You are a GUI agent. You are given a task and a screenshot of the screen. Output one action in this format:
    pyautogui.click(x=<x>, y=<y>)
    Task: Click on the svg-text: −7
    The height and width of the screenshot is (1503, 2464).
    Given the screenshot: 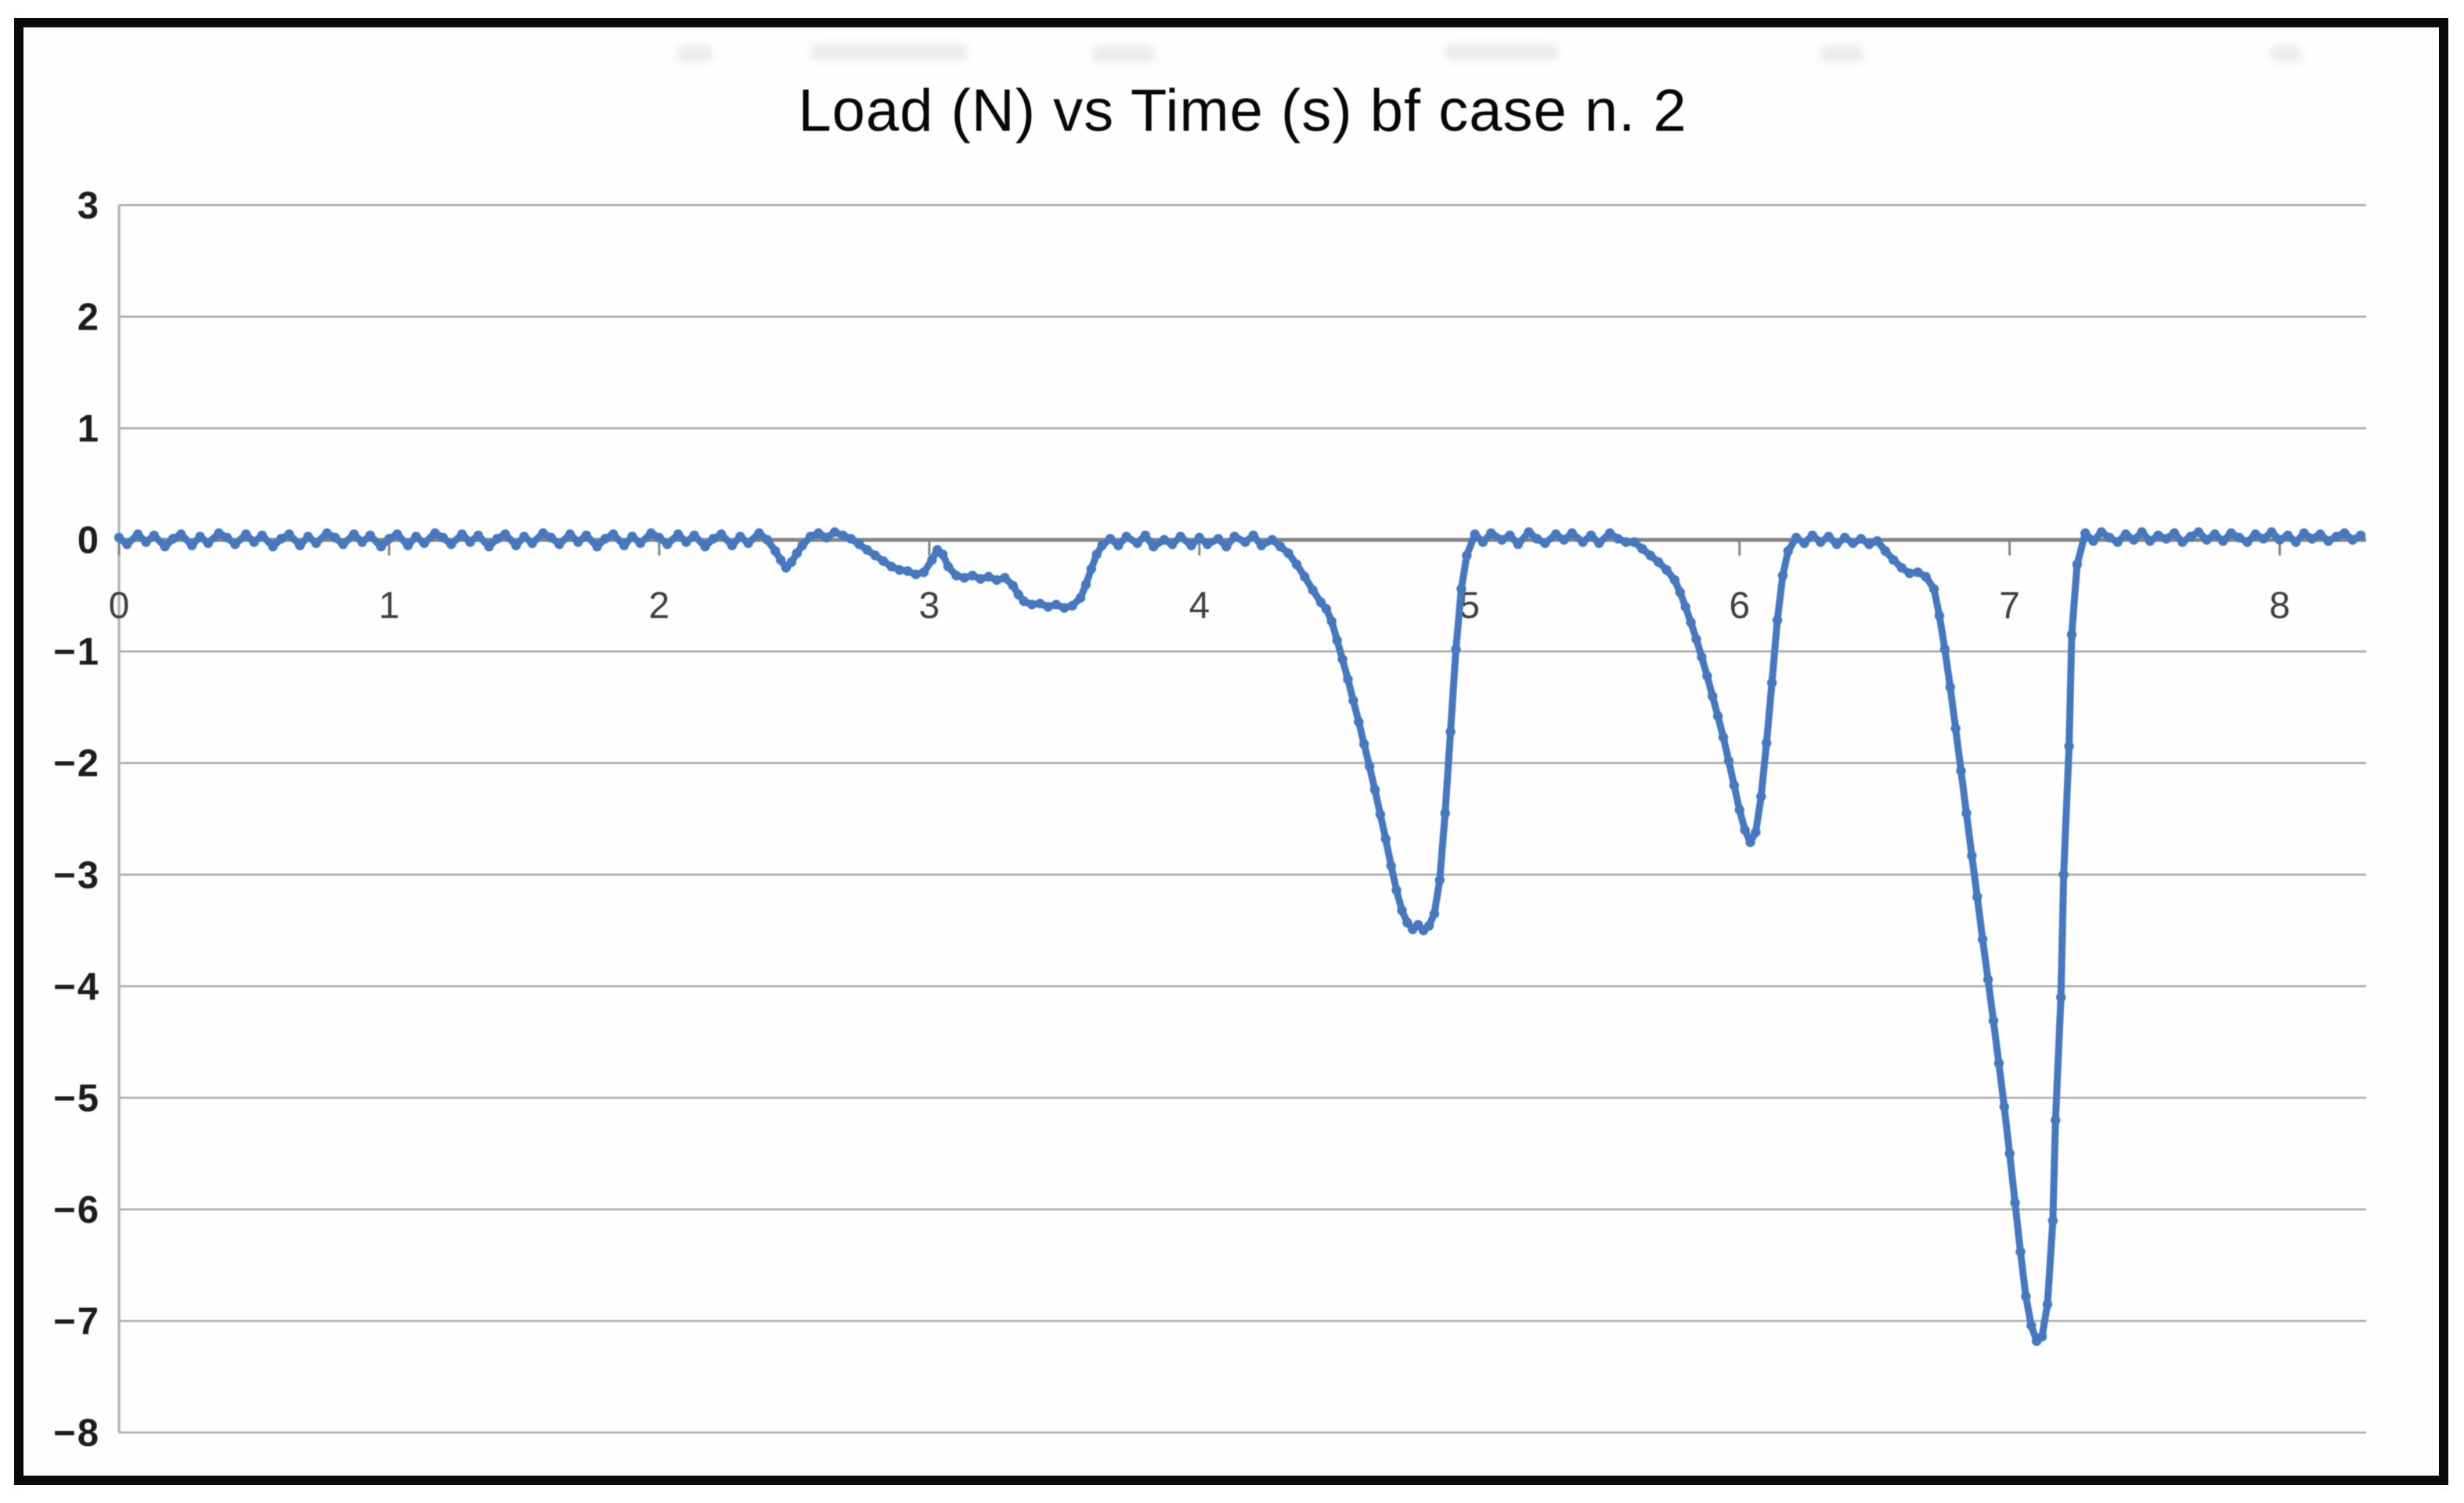 What is the action you would take?
    pyautogui.click(x=76, y=1321)
    